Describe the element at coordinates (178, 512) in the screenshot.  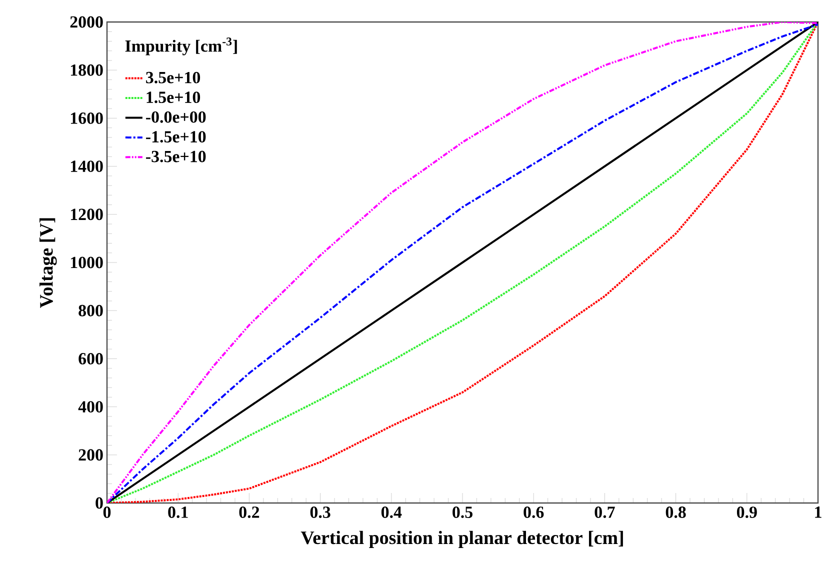
I see `x-tick-label: 0.1` at that location.